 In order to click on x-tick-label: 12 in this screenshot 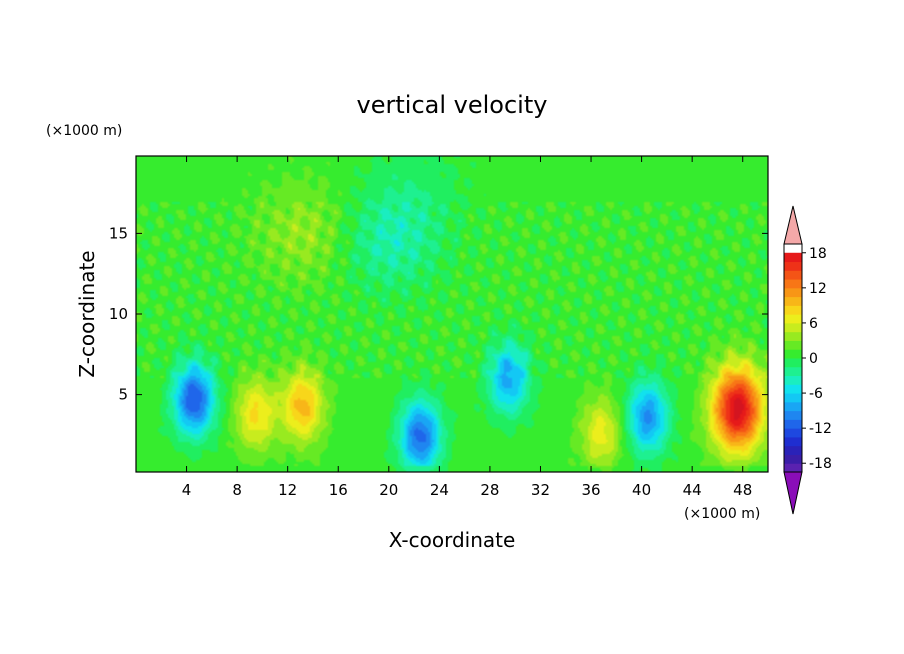, I will do `click(287, 490)`.